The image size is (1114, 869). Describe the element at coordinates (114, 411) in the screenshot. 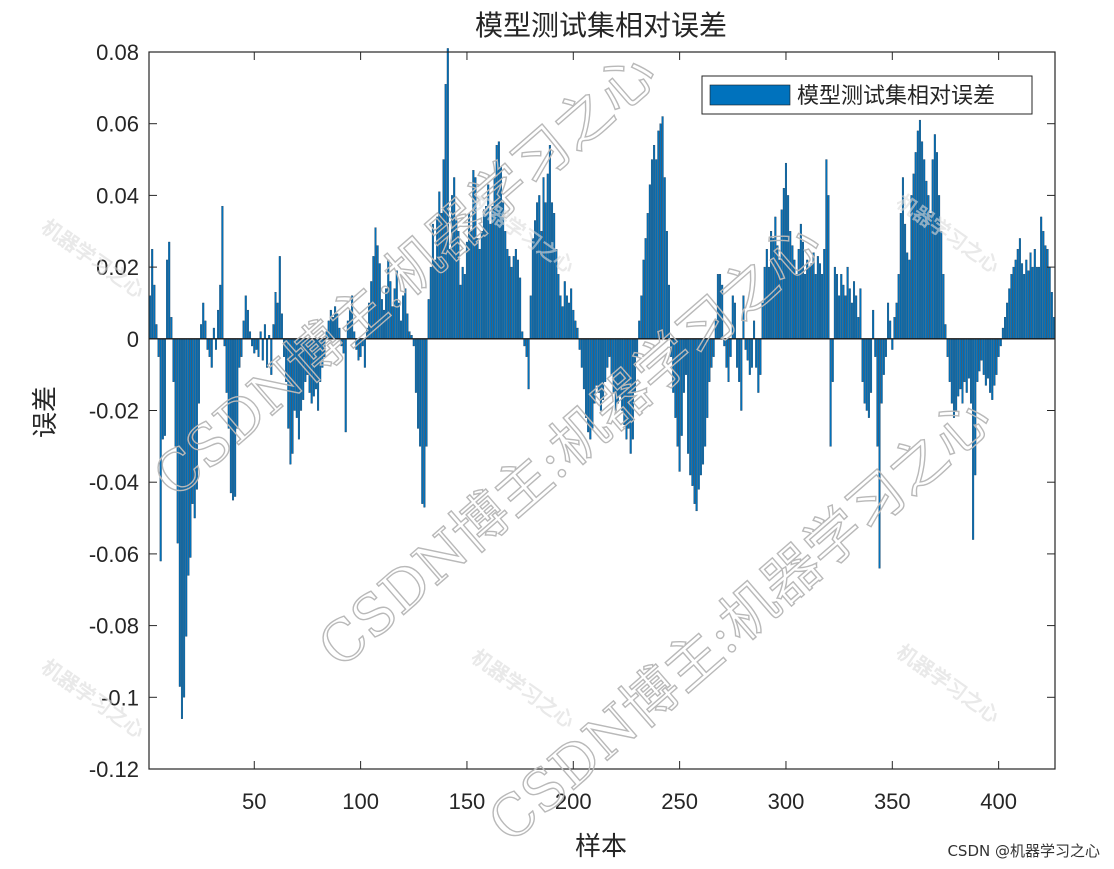

I see `y-tick-label: -0.02` at that location.